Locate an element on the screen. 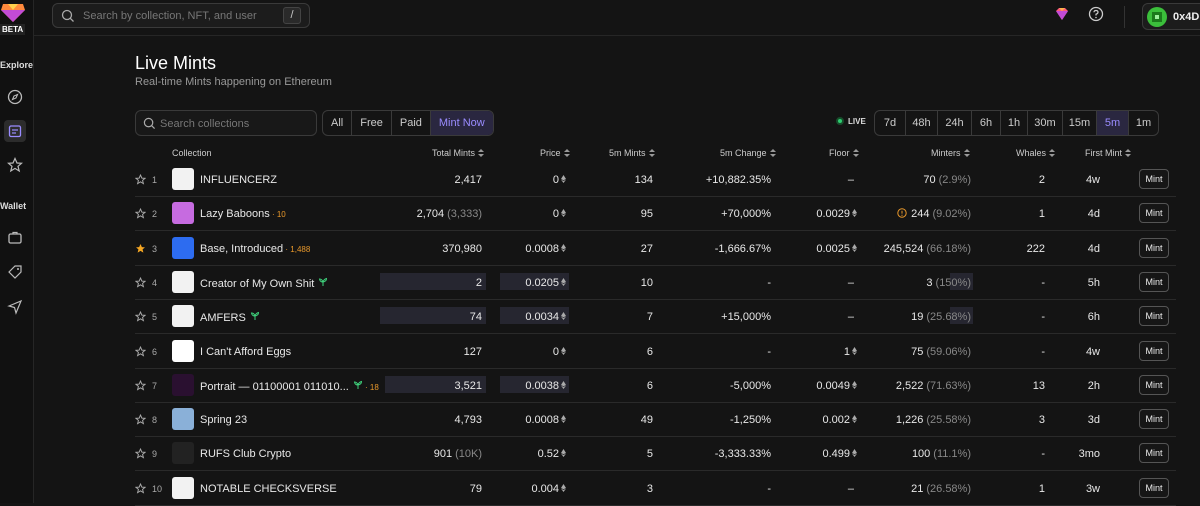 The width and height of the screenshot is (1200, 506). collection-name: Lazy Baboons · 10 is located at coordinates (243, 214).